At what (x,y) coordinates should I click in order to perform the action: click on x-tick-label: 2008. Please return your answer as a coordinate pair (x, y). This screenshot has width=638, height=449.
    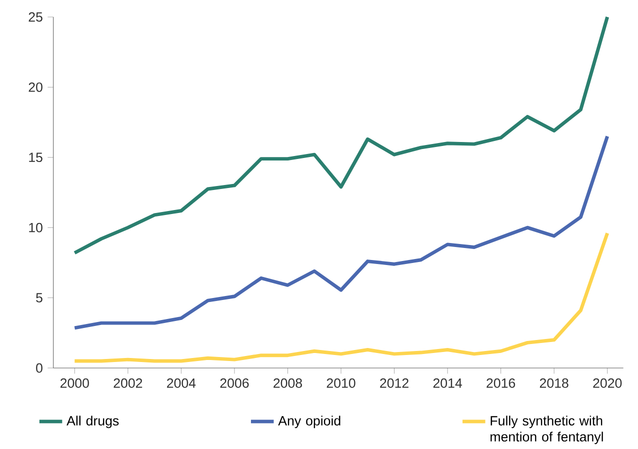
    Looking at the image, I should click on (288, 383).